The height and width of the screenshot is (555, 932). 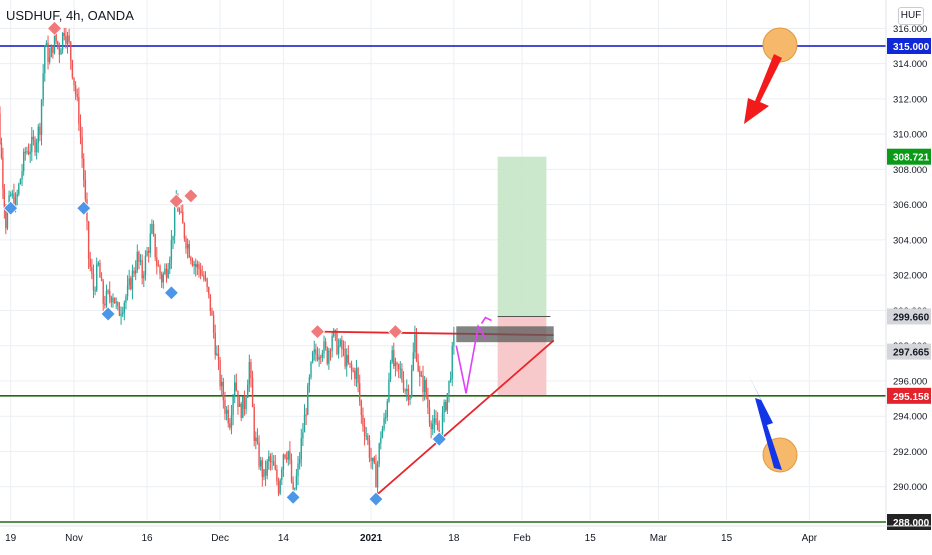 What do you see at coordinates (765, 423) in the screenshot?
I see `up-arrow-icon` at bounding box center [765, 423].